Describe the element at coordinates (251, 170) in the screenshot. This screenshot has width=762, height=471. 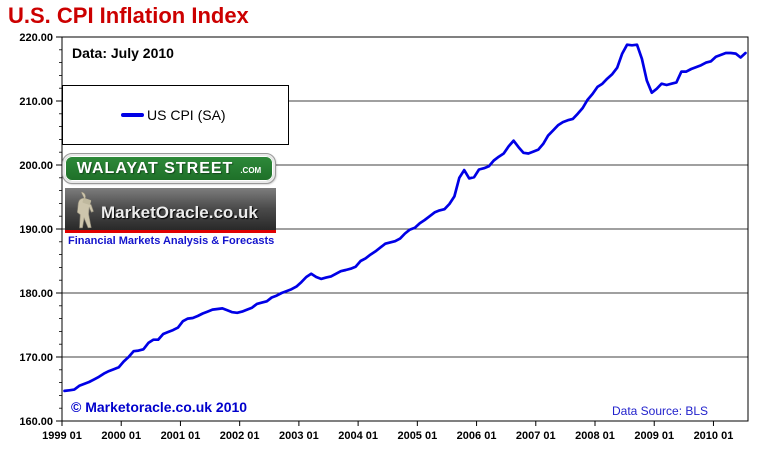
I see `walayat-dotcom-text: .COM` at that location.